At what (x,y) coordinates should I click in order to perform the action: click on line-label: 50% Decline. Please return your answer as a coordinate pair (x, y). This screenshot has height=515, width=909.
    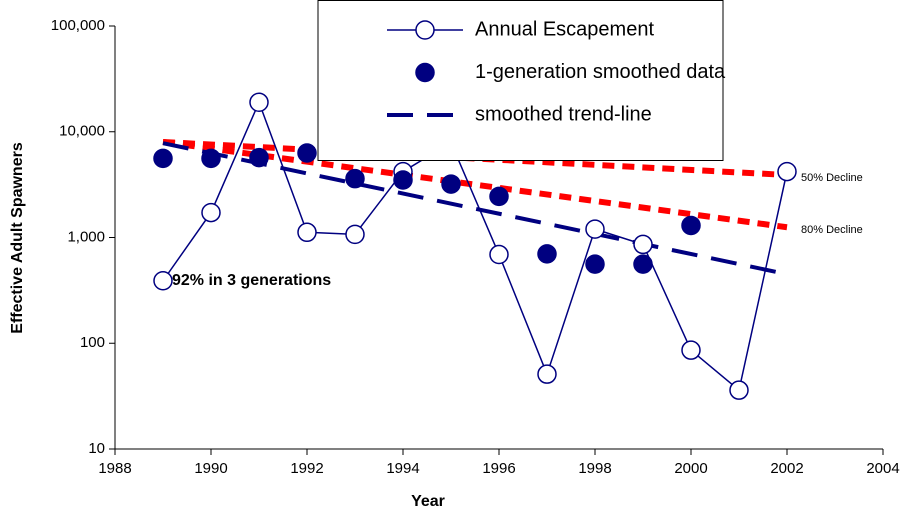
    Looking at the image, I should click on (832, 178).